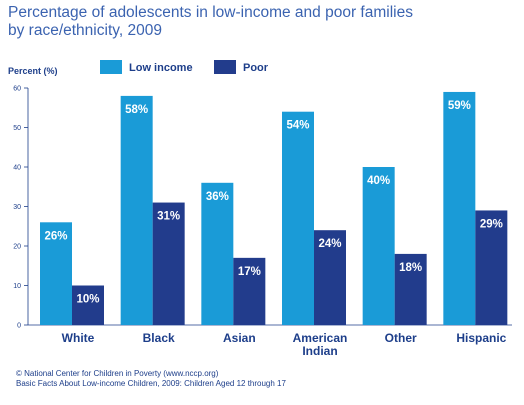  What do you see at coordinates (225, 67) in the screenshot?
I see `legend-swatch-poor` at bounding box center [225, 67].